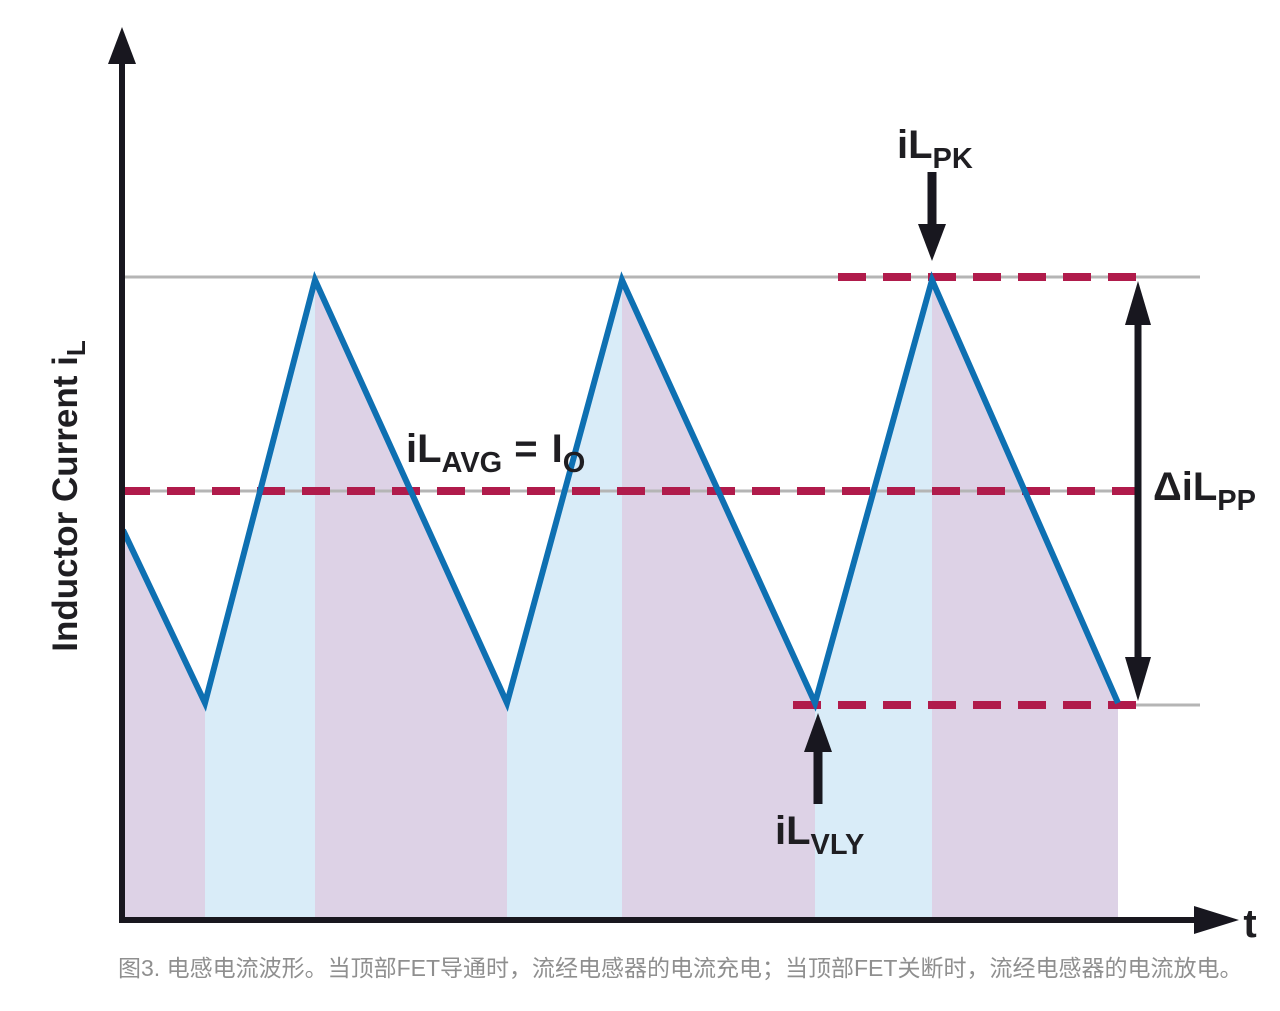  Describe the element at coordinates (1138, 679) in the screenshot. I see `ripple-arrow-bottom-head-icon` at that location.